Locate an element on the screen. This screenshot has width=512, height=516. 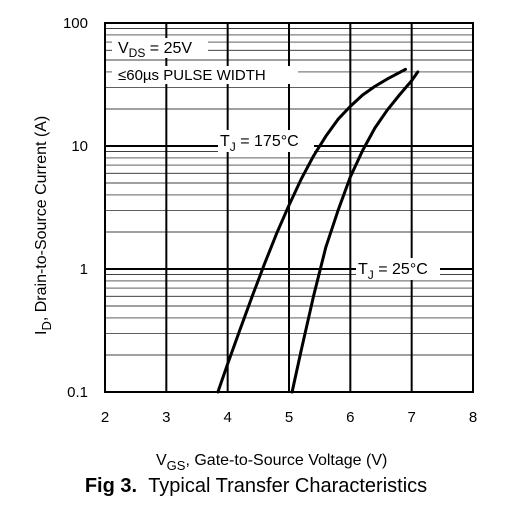
x-tick-label: 3 is located at coordinates (166, 417).